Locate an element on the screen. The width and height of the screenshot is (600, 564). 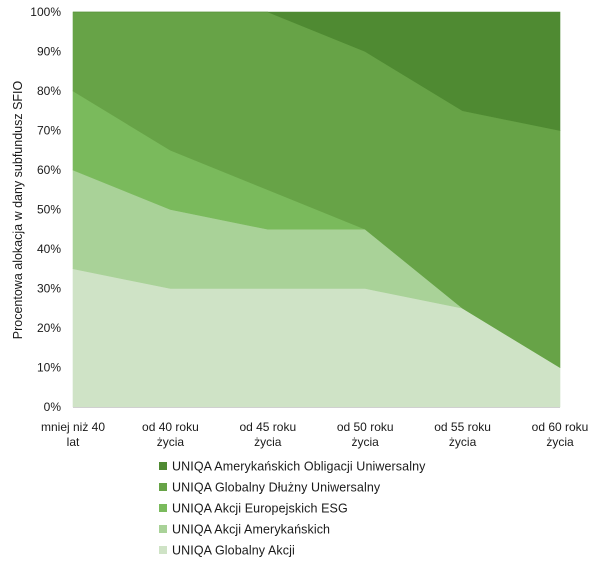
y-tick-label: 10% is located at coordinates (49, 368).